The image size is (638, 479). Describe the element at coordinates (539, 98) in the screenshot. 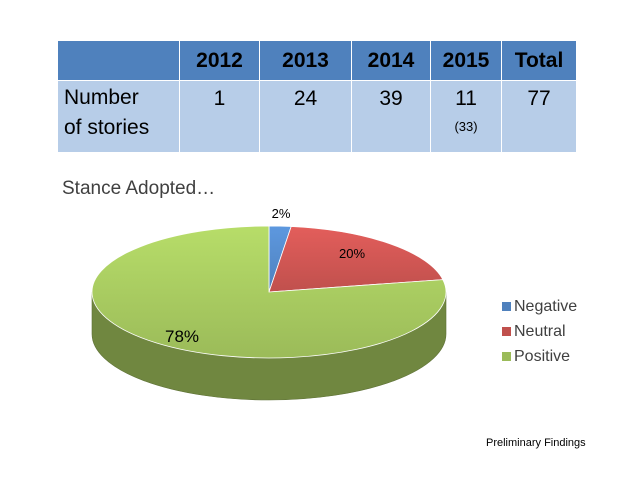

I see `value-total: 77` at that location.